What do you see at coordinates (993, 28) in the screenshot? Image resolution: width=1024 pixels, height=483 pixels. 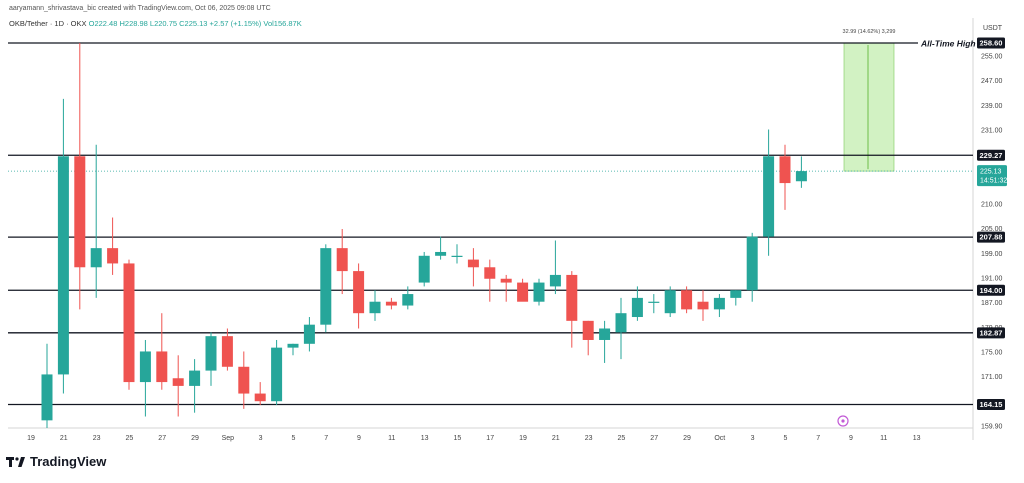 I see `y-axis-currency: USDT` at bounding box center [993, 28].